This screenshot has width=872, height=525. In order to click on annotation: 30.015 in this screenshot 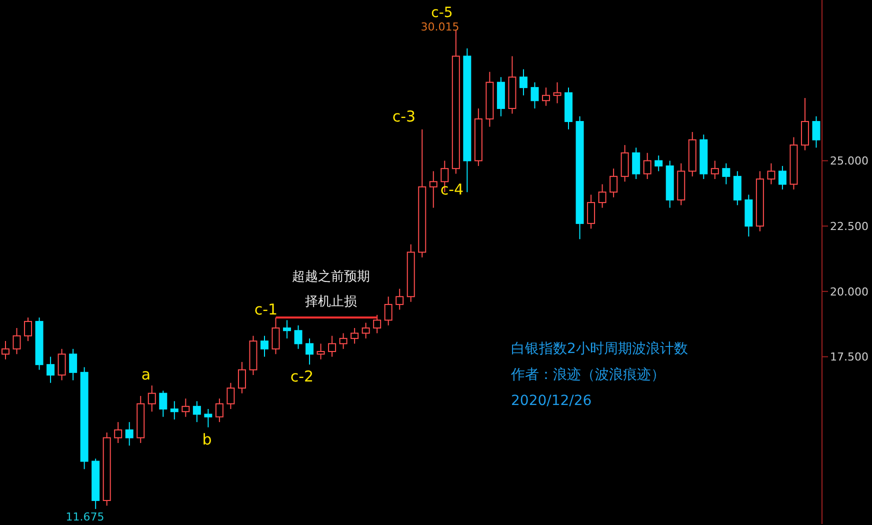, I will do `click(440, 27)`.